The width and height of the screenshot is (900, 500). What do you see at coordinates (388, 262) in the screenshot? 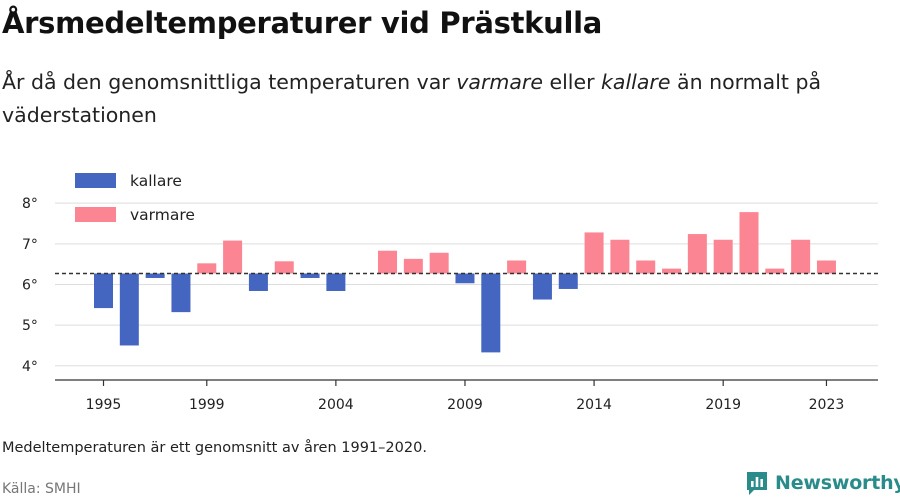
I see `bar-2006` at bounding box center [388, 262].